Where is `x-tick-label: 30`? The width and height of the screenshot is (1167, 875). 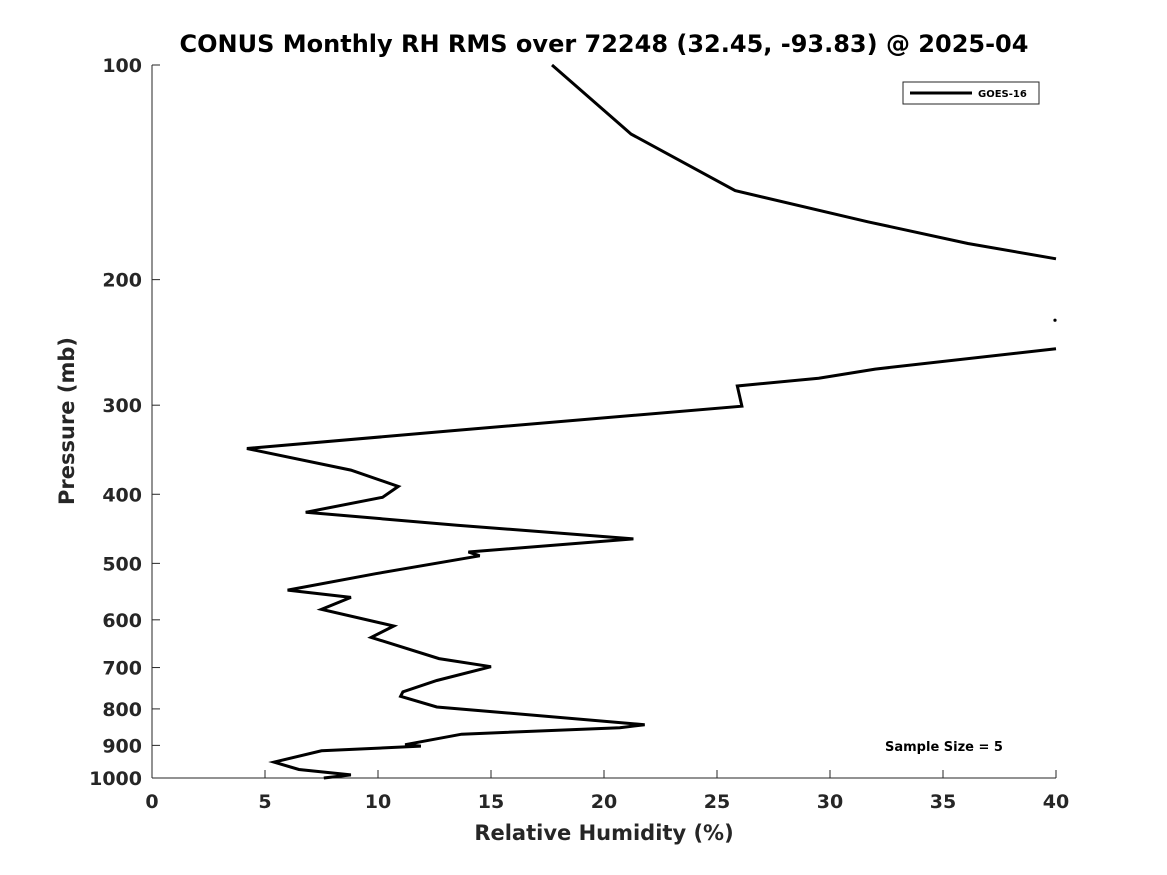
x-tick-label: 30 is located at coordinates (830, 802).